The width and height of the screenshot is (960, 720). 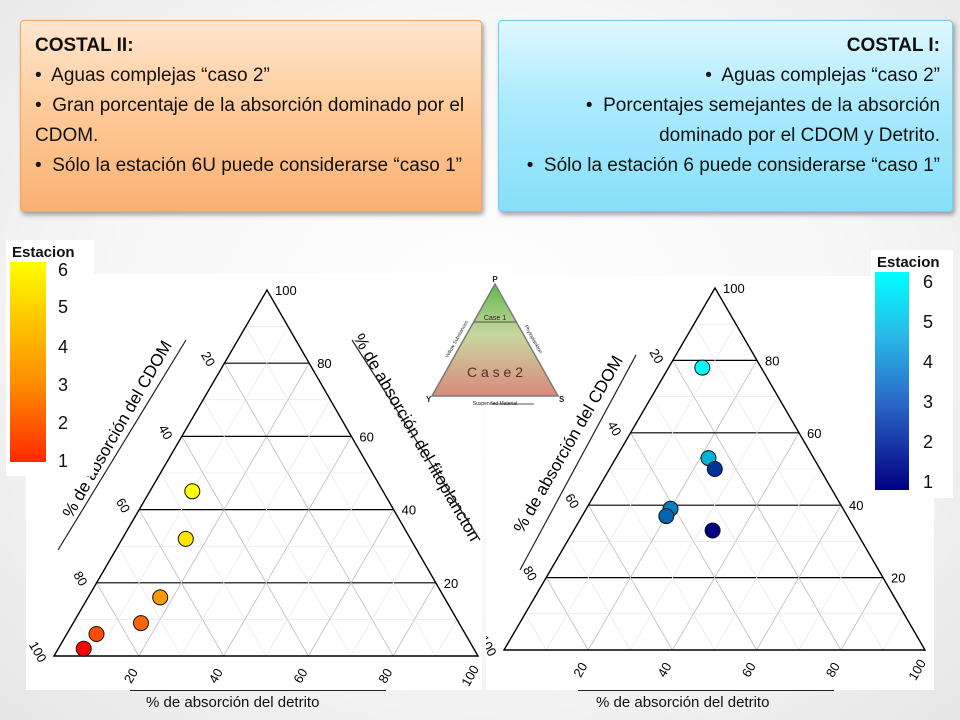 What do you see at coordinates (152, 75) in the screenshot?
I see `costal-ii-bullet-1: • Aguas complejas “caso 2”` at bounding box center [152, 75].